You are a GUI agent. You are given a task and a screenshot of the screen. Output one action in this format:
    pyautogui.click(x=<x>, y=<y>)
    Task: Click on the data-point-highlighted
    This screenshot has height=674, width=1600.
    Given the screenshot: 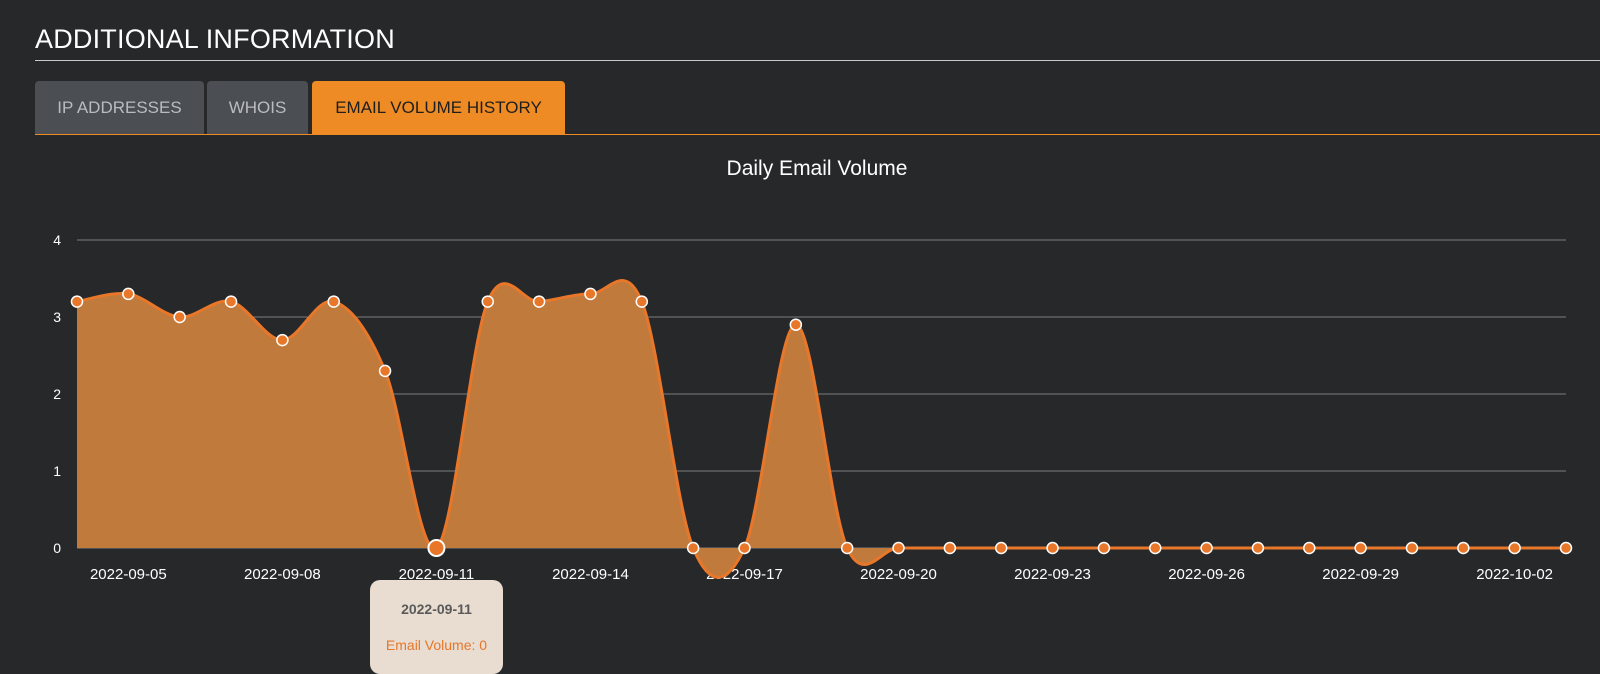 What is the action you would take?
    pyautogui.click(x=436, y=548)
    